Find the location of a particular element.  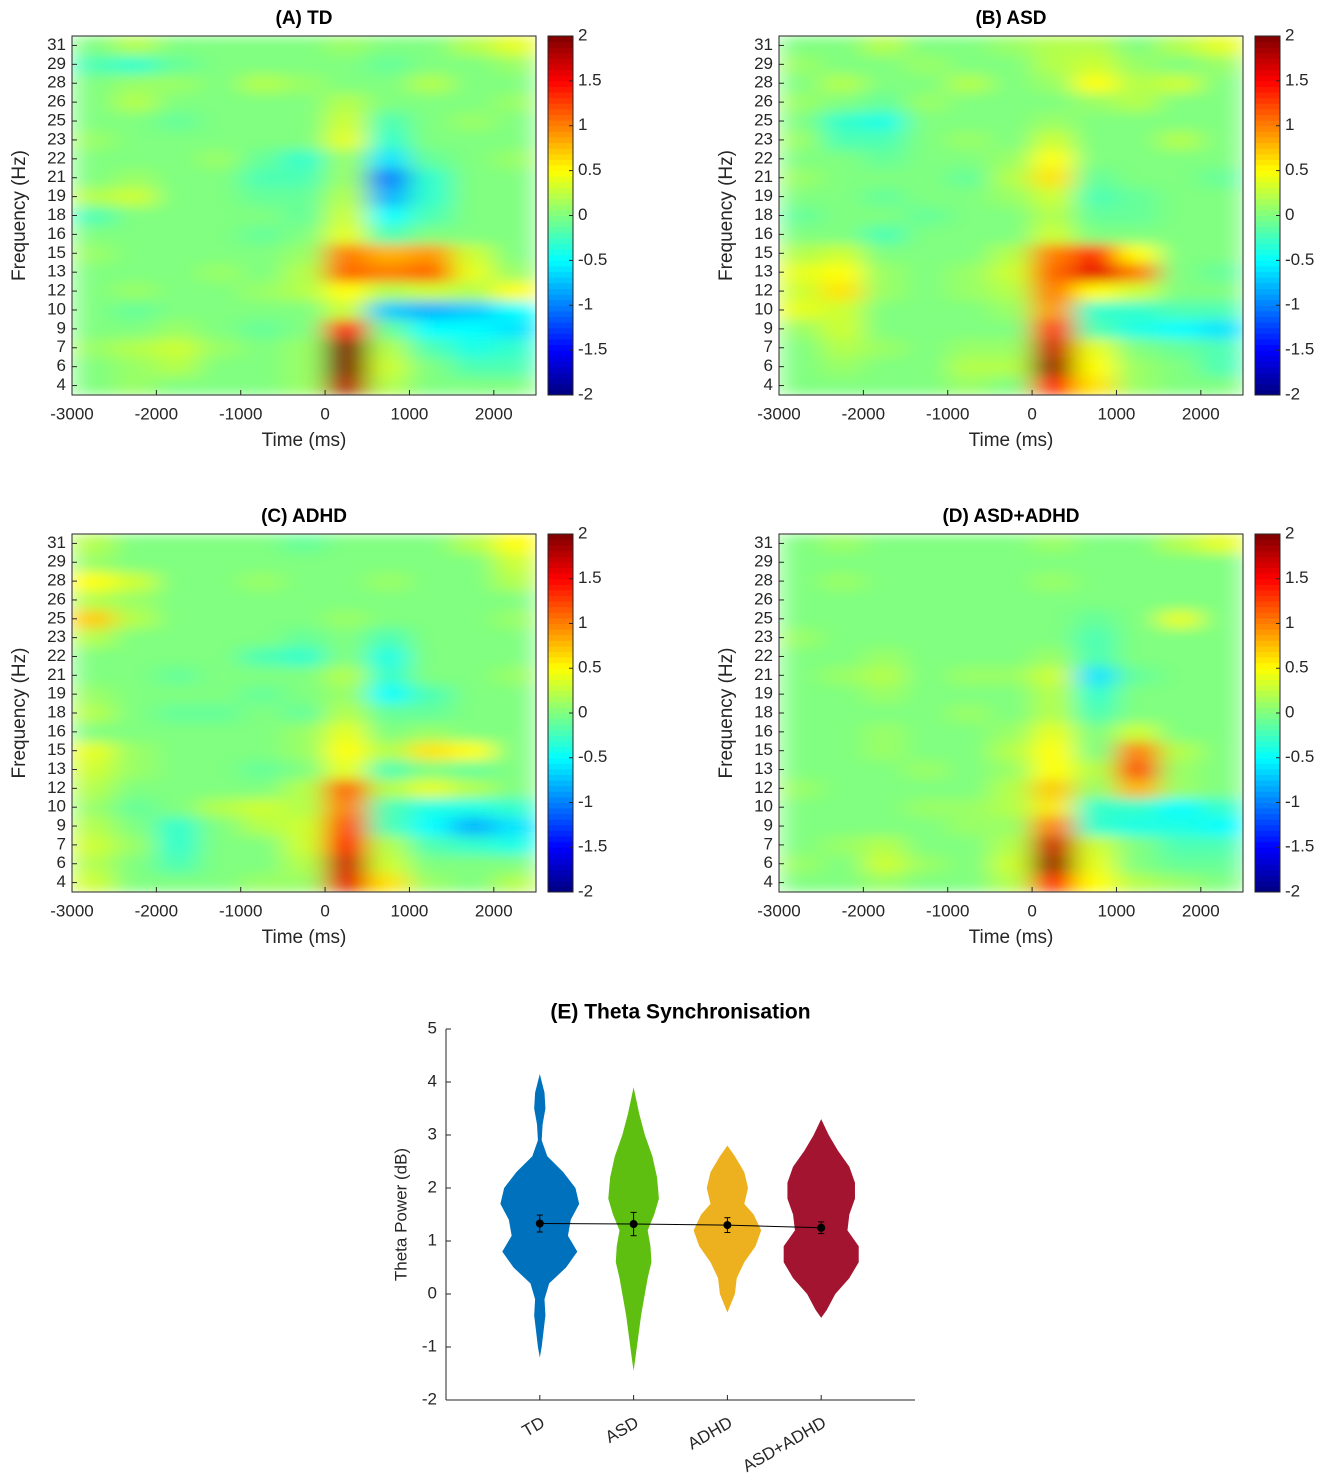

colorbar-tick-label: -1.5 is located at coordinates (1299, 846).